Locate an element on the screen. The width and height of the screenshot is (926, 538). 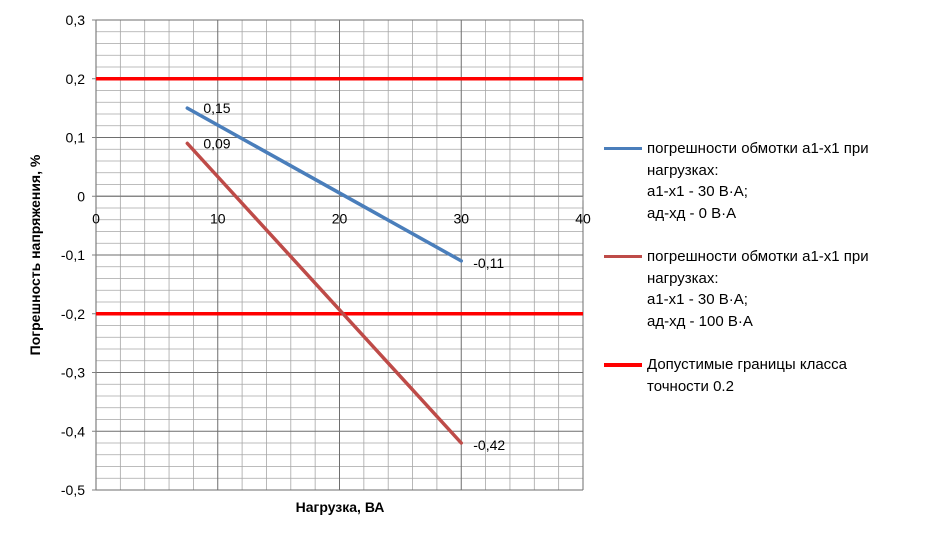
legend-line: ад-хд - 0 В·А is located at coordinates (692, 213).